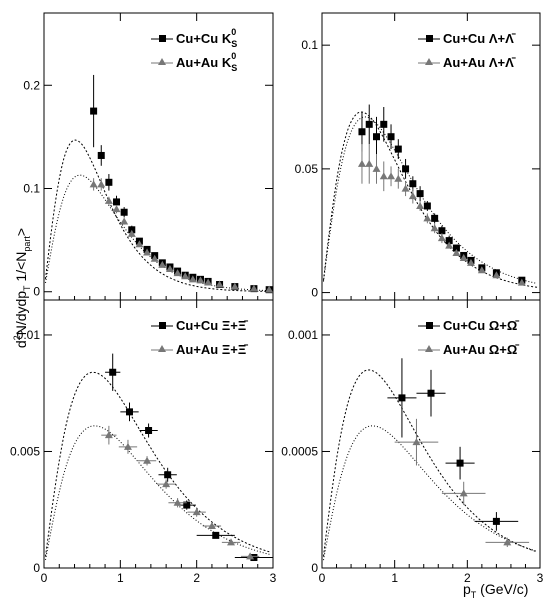 The width and height of the screenshot is (553, 600). I want to click on legend-sub: S, so click(234, 68).